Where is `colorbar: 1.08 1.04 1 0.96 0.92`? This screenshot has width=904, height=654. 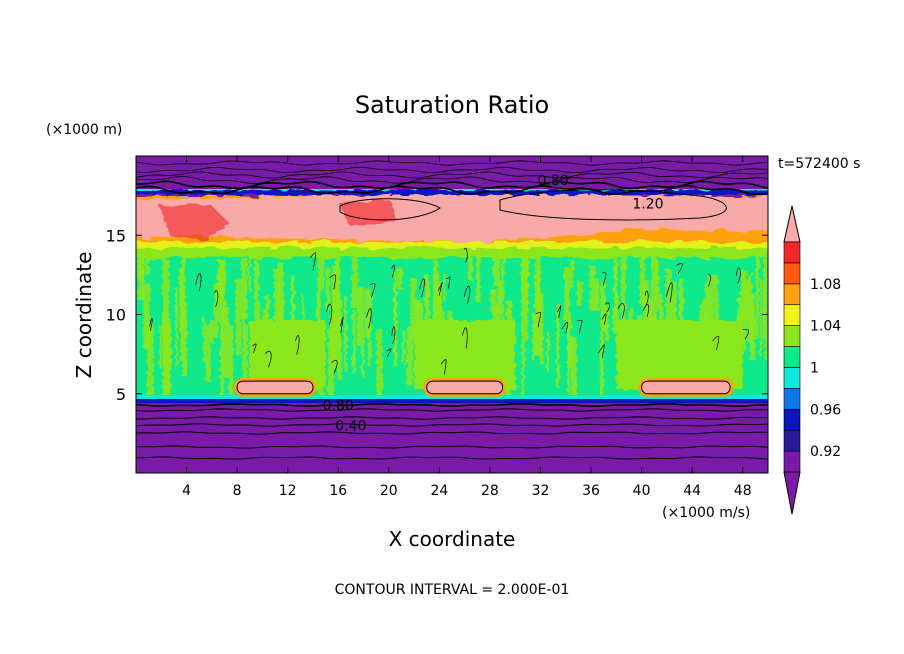 colorbar: 1.08 1.04 1 0.96 0.92 is located at coordinates (812, 360).